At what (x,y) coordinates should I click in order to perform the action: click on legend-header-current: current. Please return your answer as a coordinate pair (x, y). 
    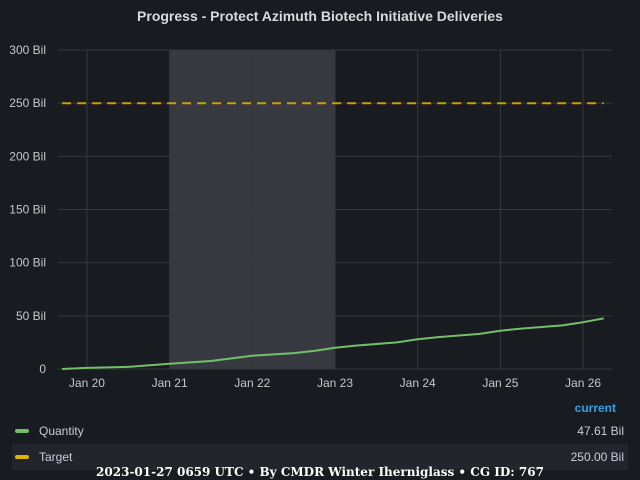
    Looking at the image, I should click on (595, 408).